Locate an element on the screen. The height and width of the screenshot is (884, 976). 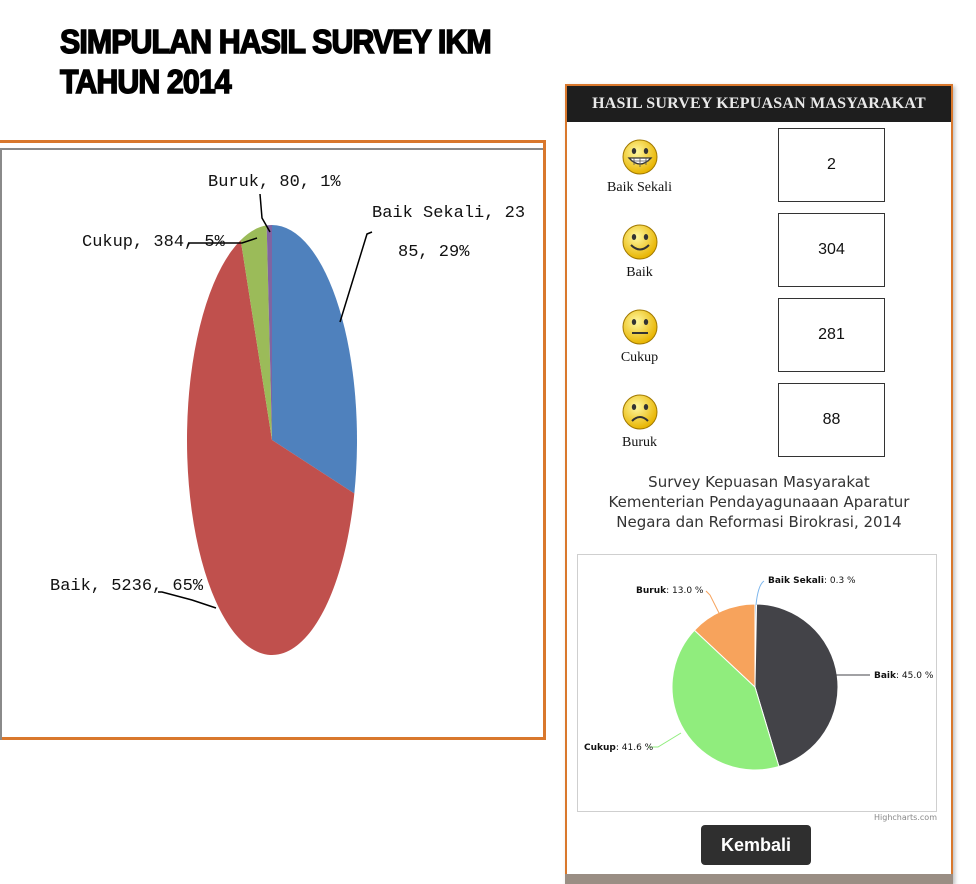
leader-baik-sekali is located at coordinates (760, 593).